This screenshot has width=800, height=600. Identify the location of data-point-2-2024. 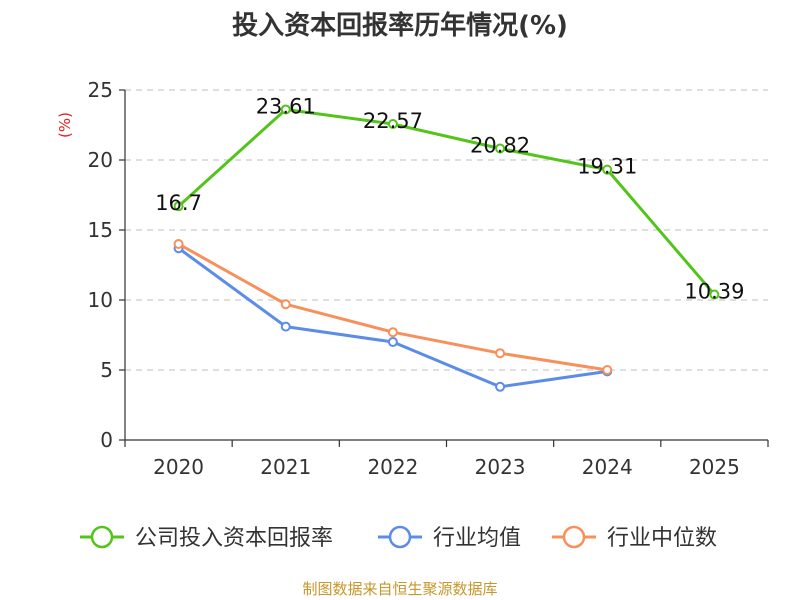
(607, 370).